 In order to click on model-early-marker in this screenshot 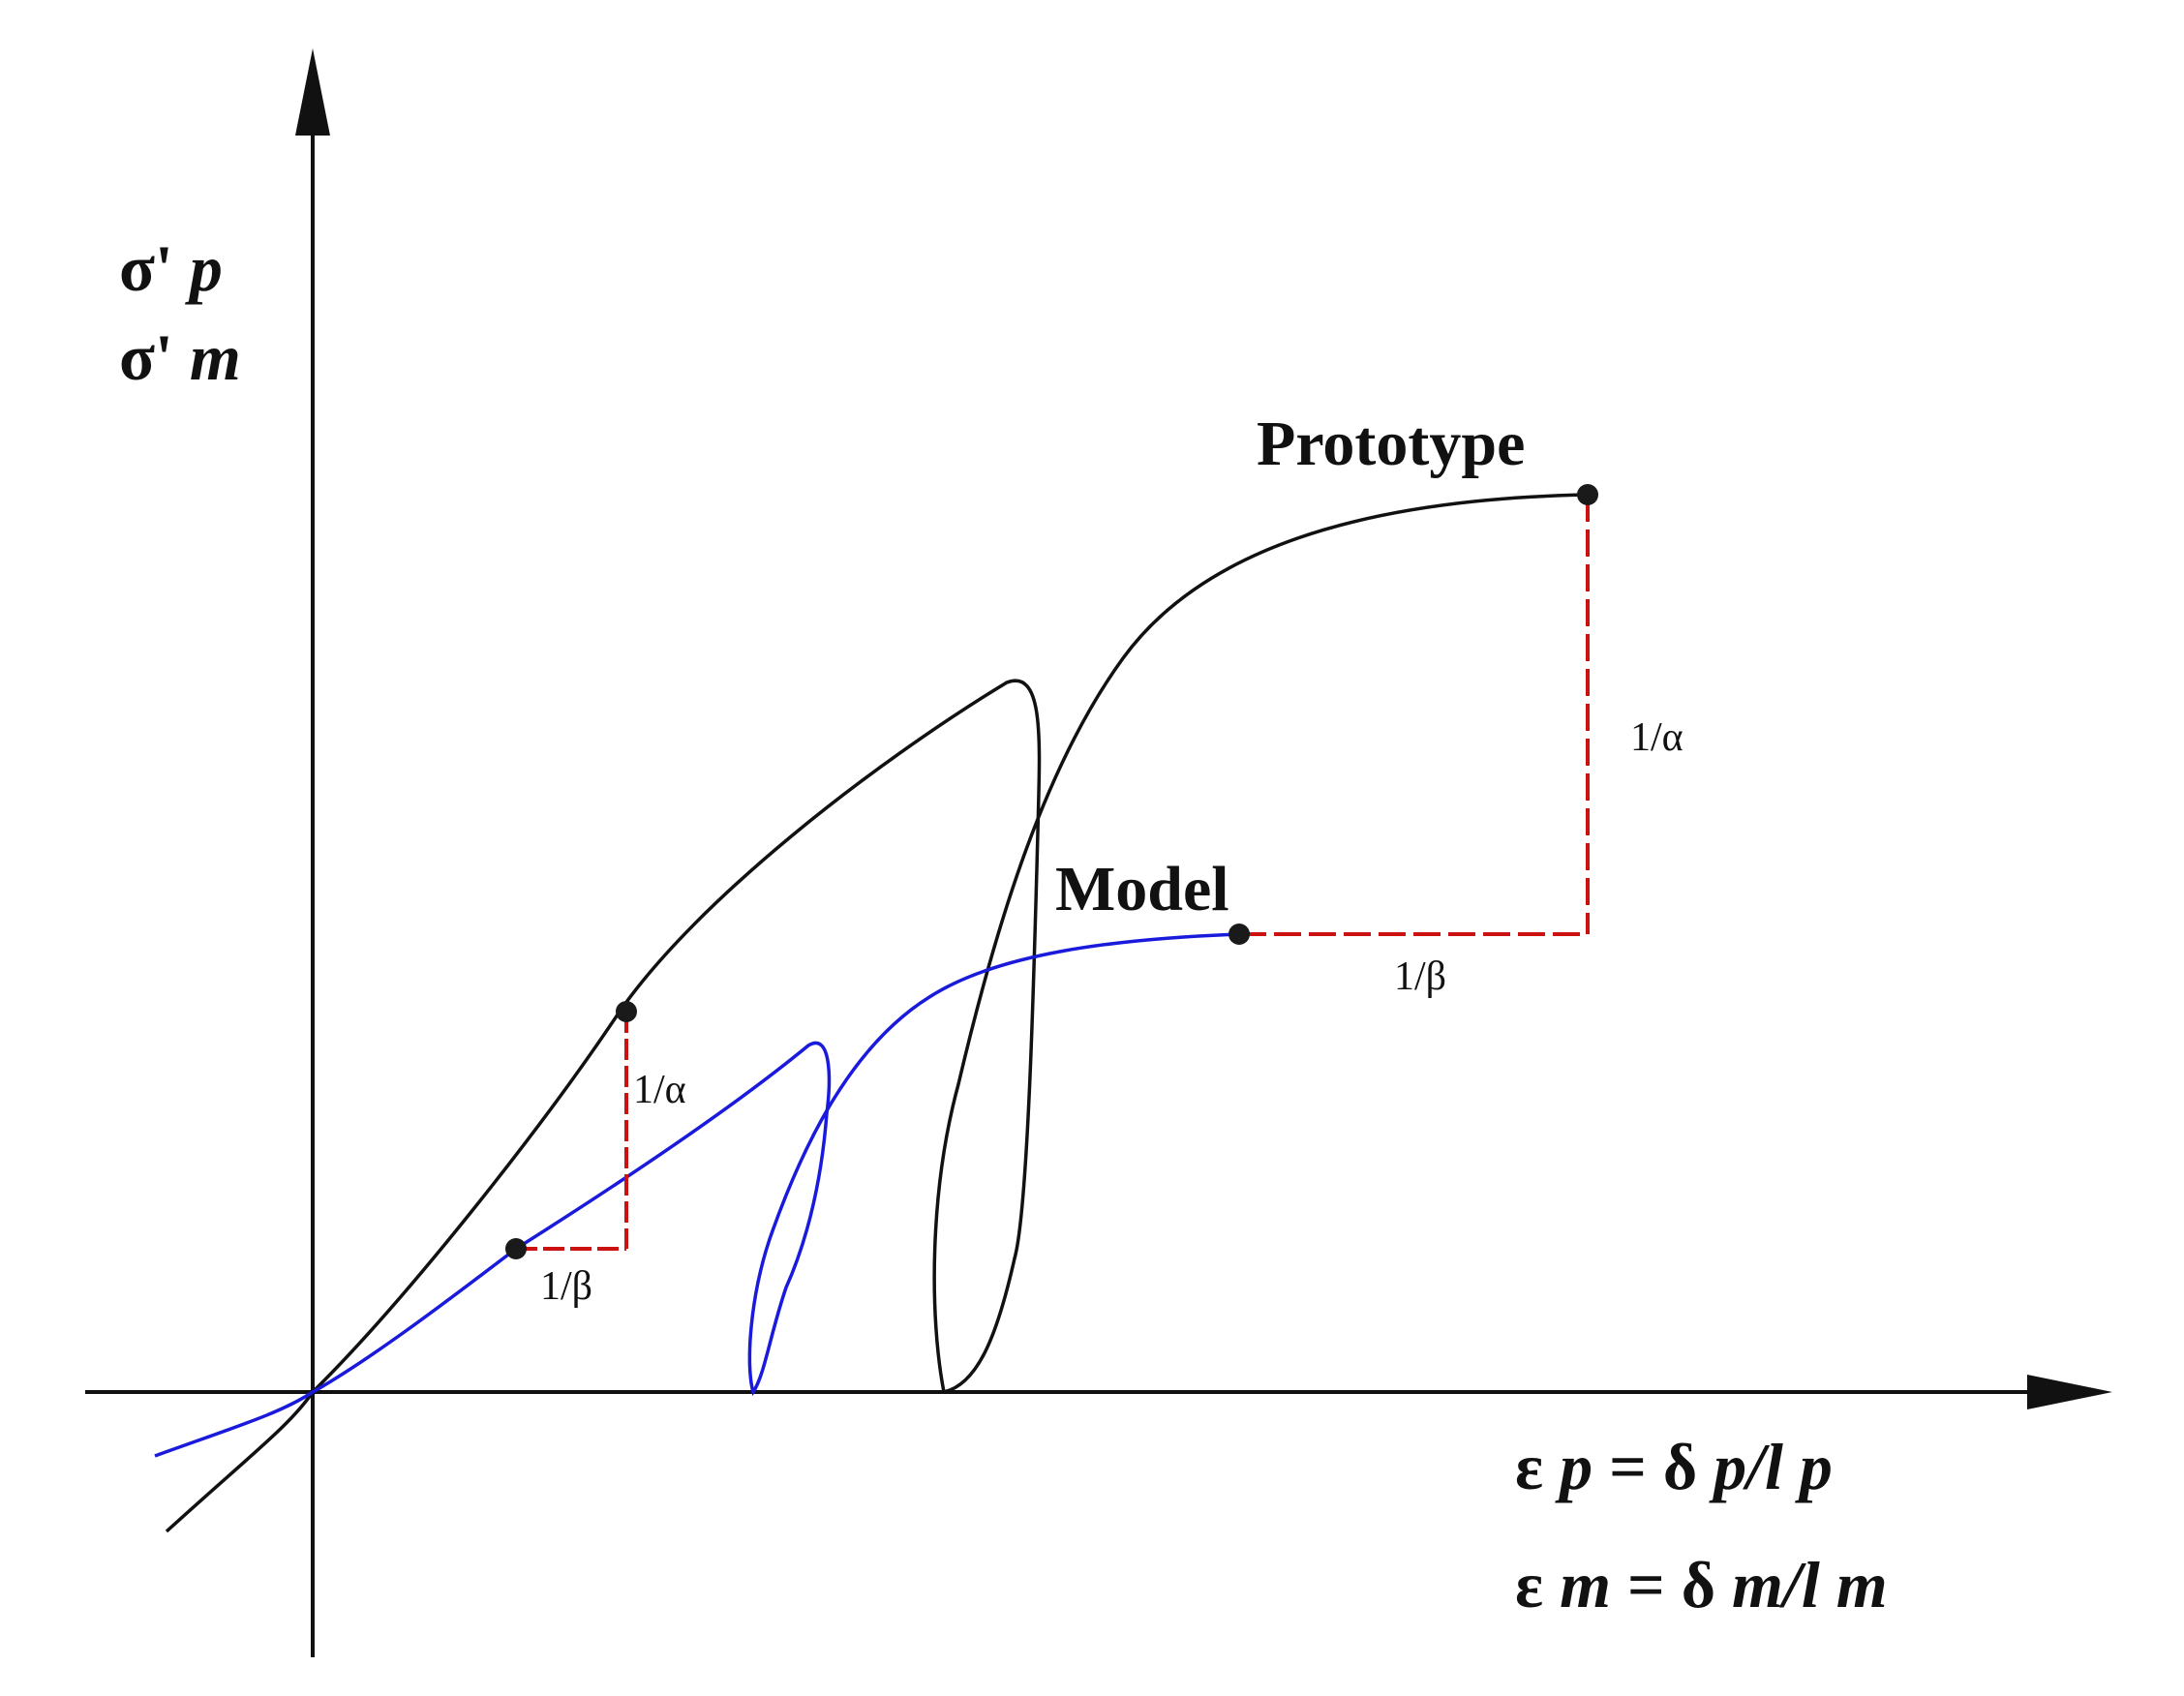, I will do `click(516, 1248)`.